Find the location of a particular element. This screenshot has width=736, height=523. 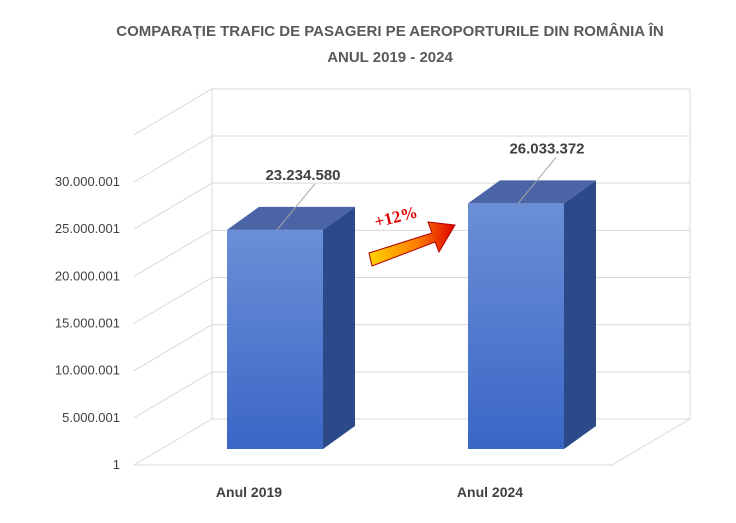

y-tick-label: 25.000.001 is located at coordinates (87, 228).